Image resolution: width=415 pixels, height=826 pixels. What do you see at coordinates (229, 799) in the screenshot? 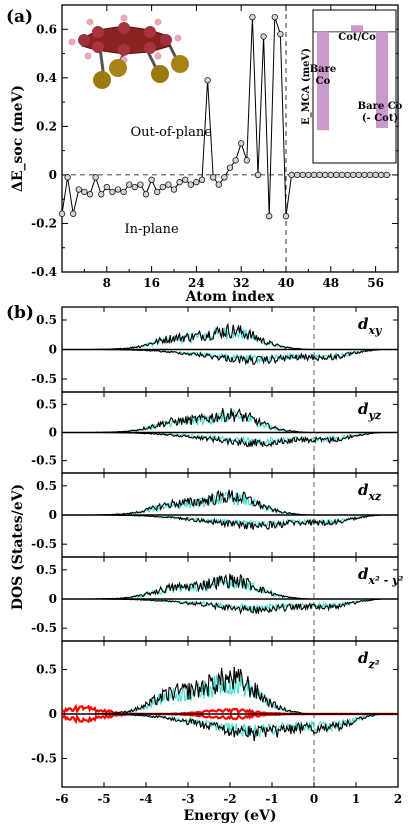
I see `x-tick-label: -2` at bounding box center [229, 799].